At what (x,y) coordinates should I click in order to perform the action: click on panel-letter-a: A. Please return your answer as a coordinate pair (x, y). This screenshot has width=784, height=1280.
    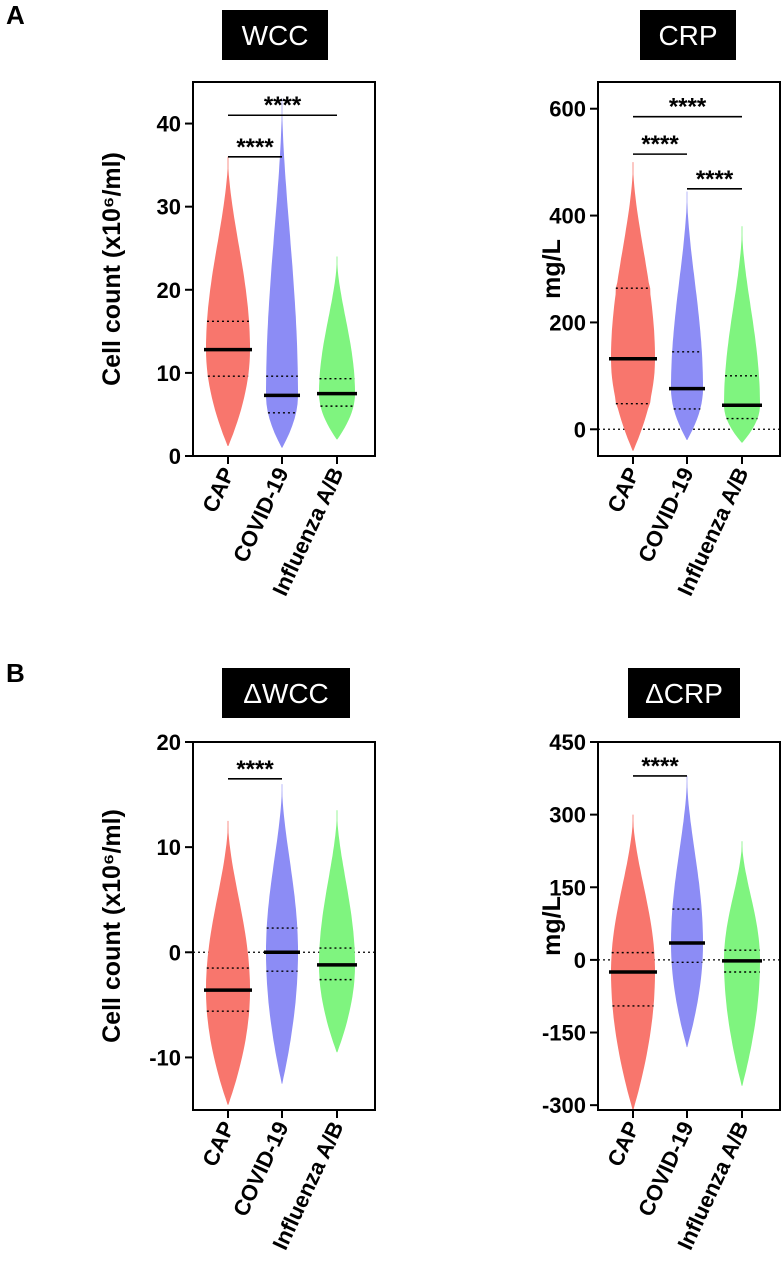
    Looking at the image, I should click on (15, 15).